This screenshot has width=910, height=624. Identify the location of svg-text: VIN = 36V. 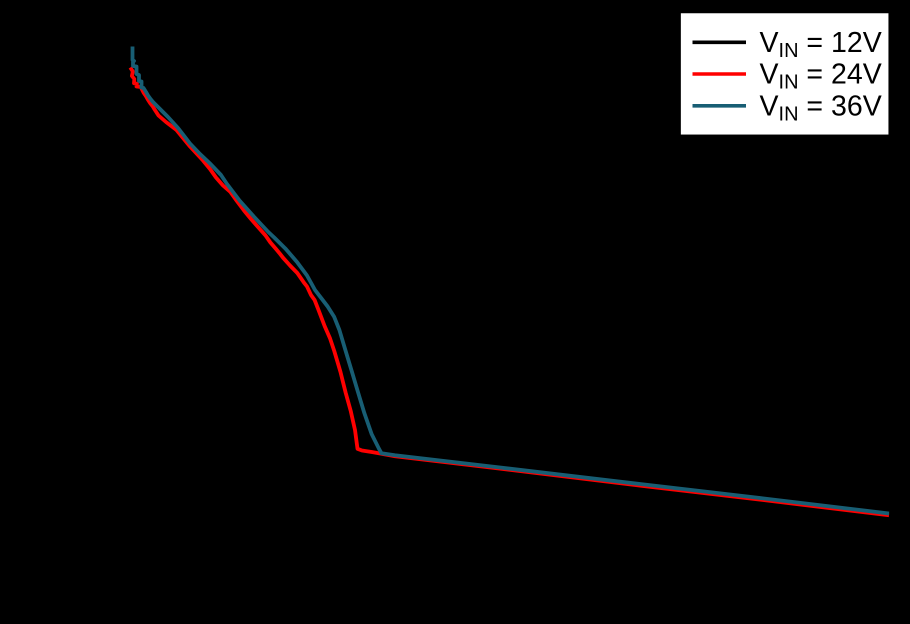
(821, 107).